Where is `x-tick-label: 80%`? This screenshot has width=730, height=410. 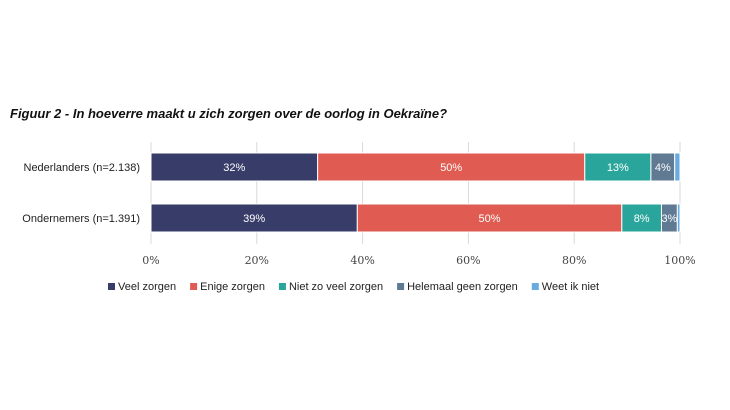 x-tick-label: 80% is located at coordinates (574, 260).